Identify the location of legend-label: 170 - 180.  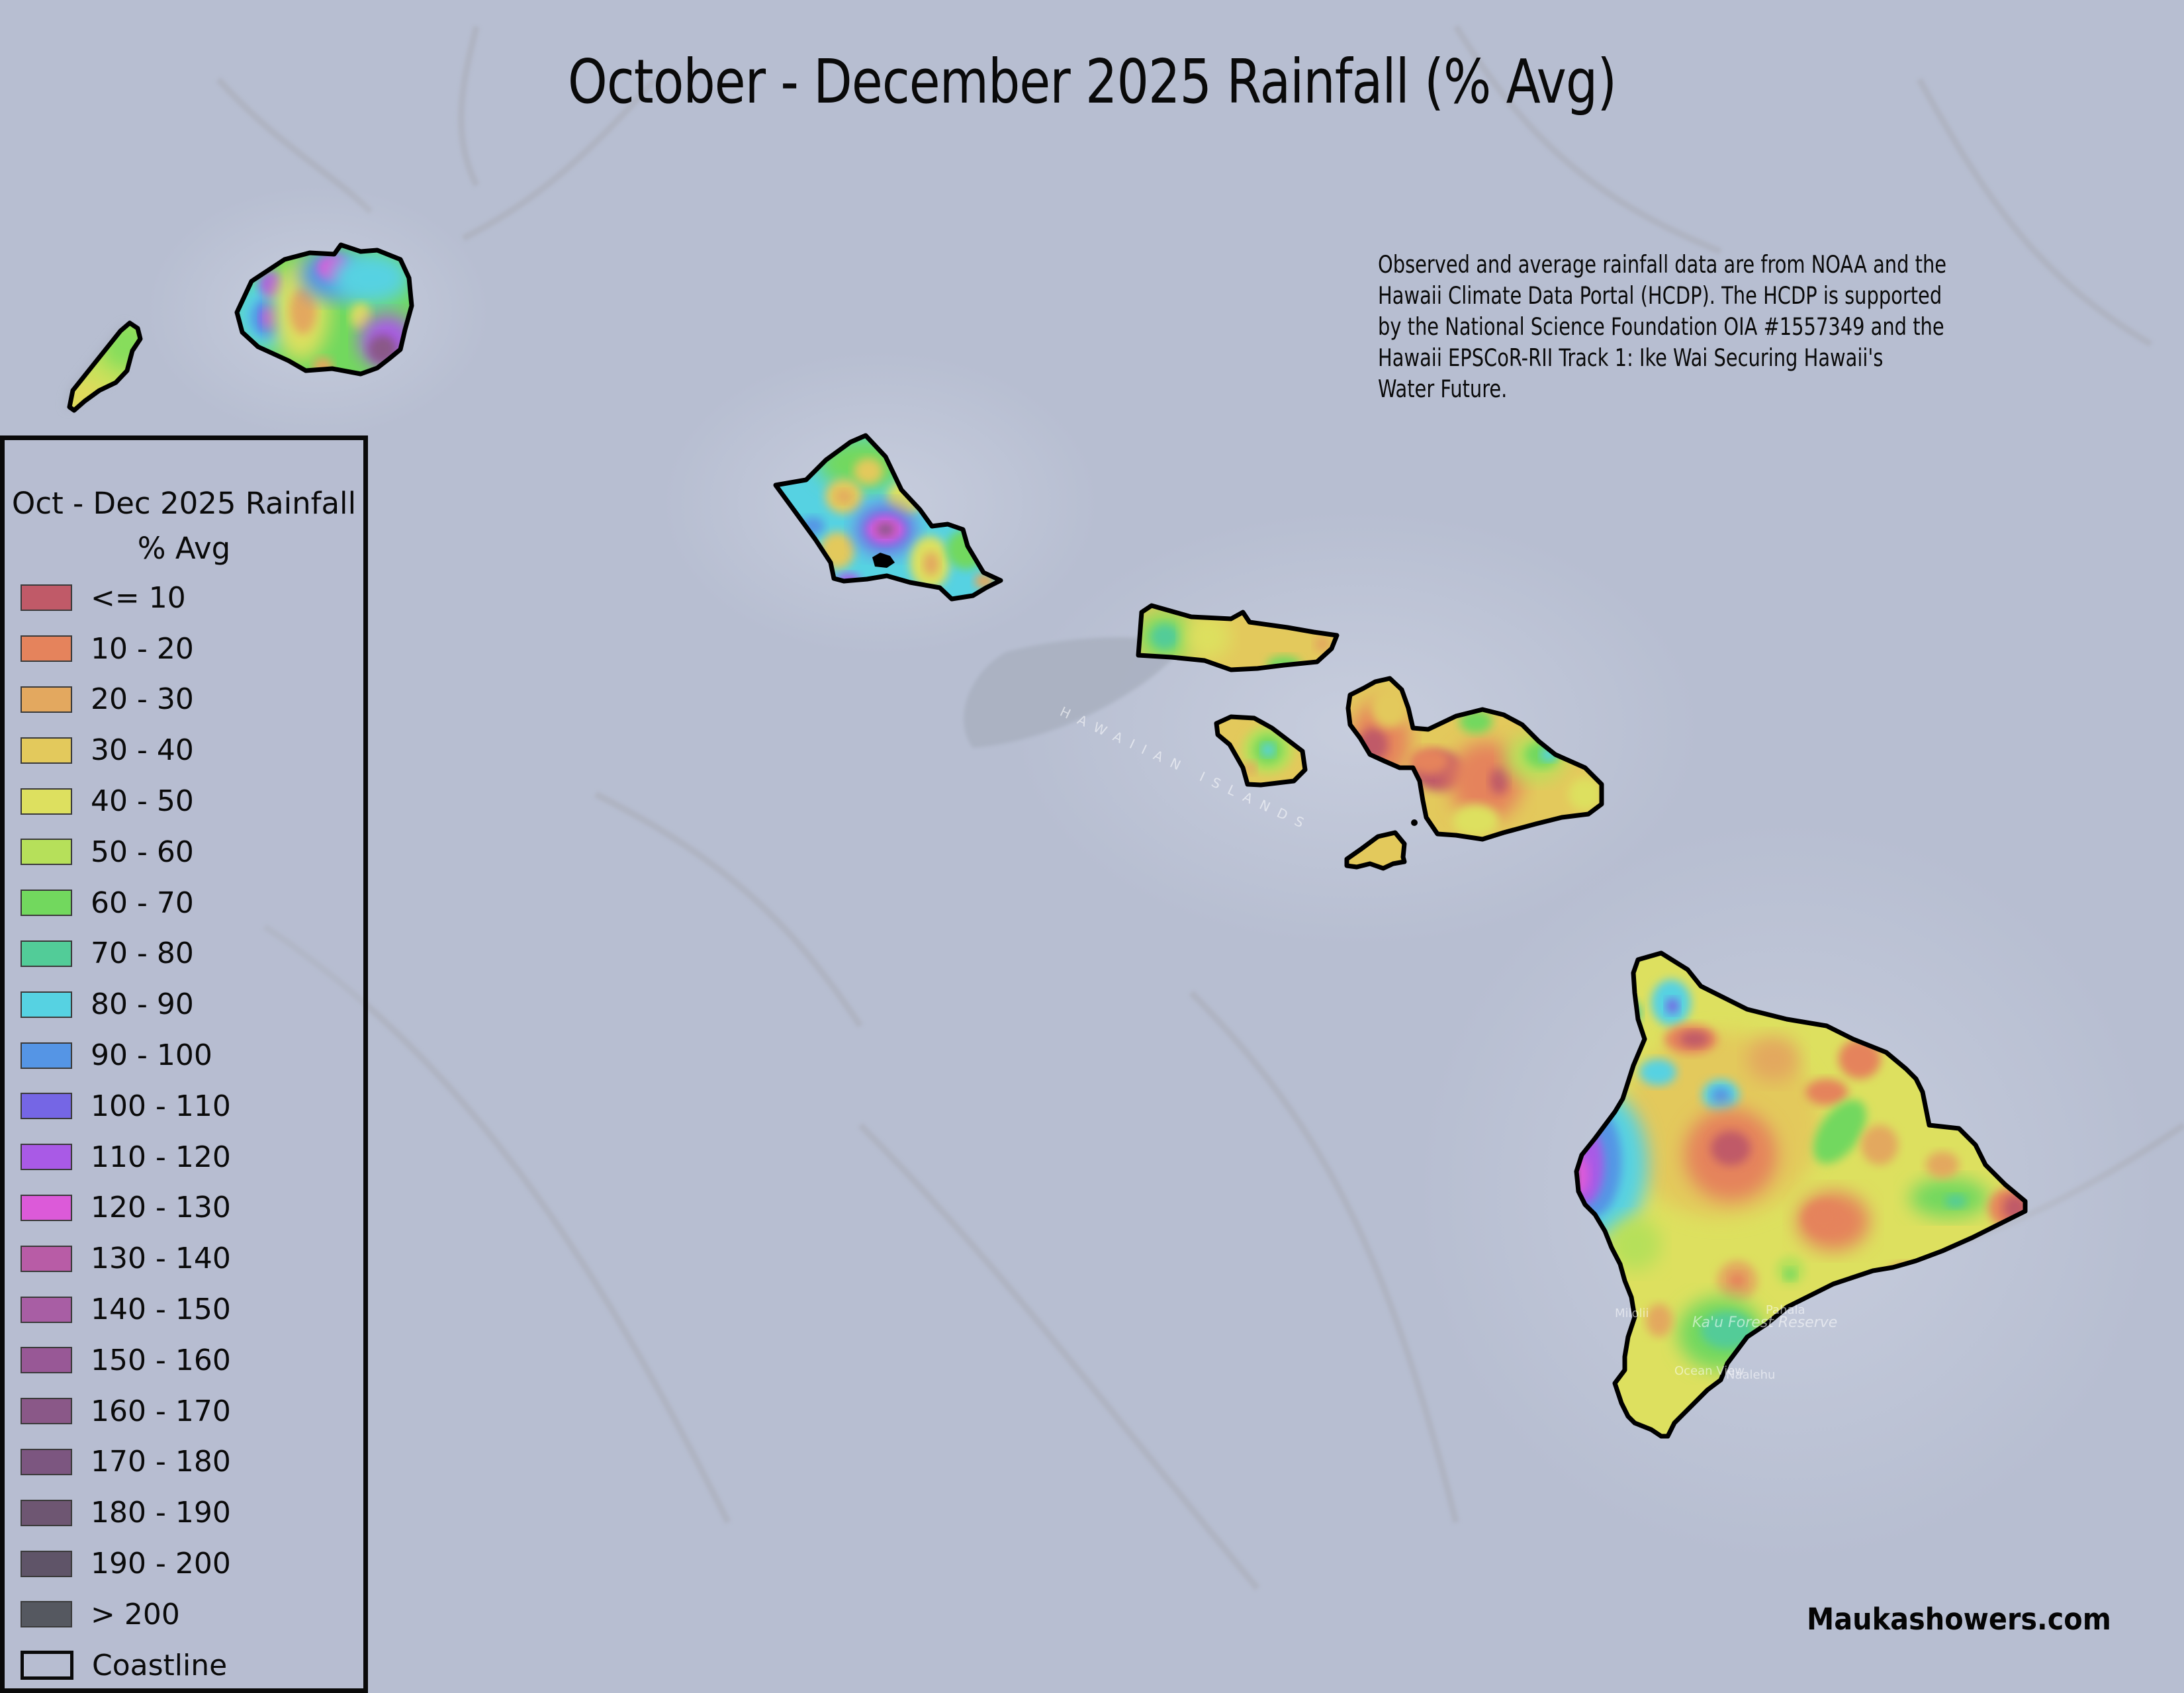
(161, 1462).